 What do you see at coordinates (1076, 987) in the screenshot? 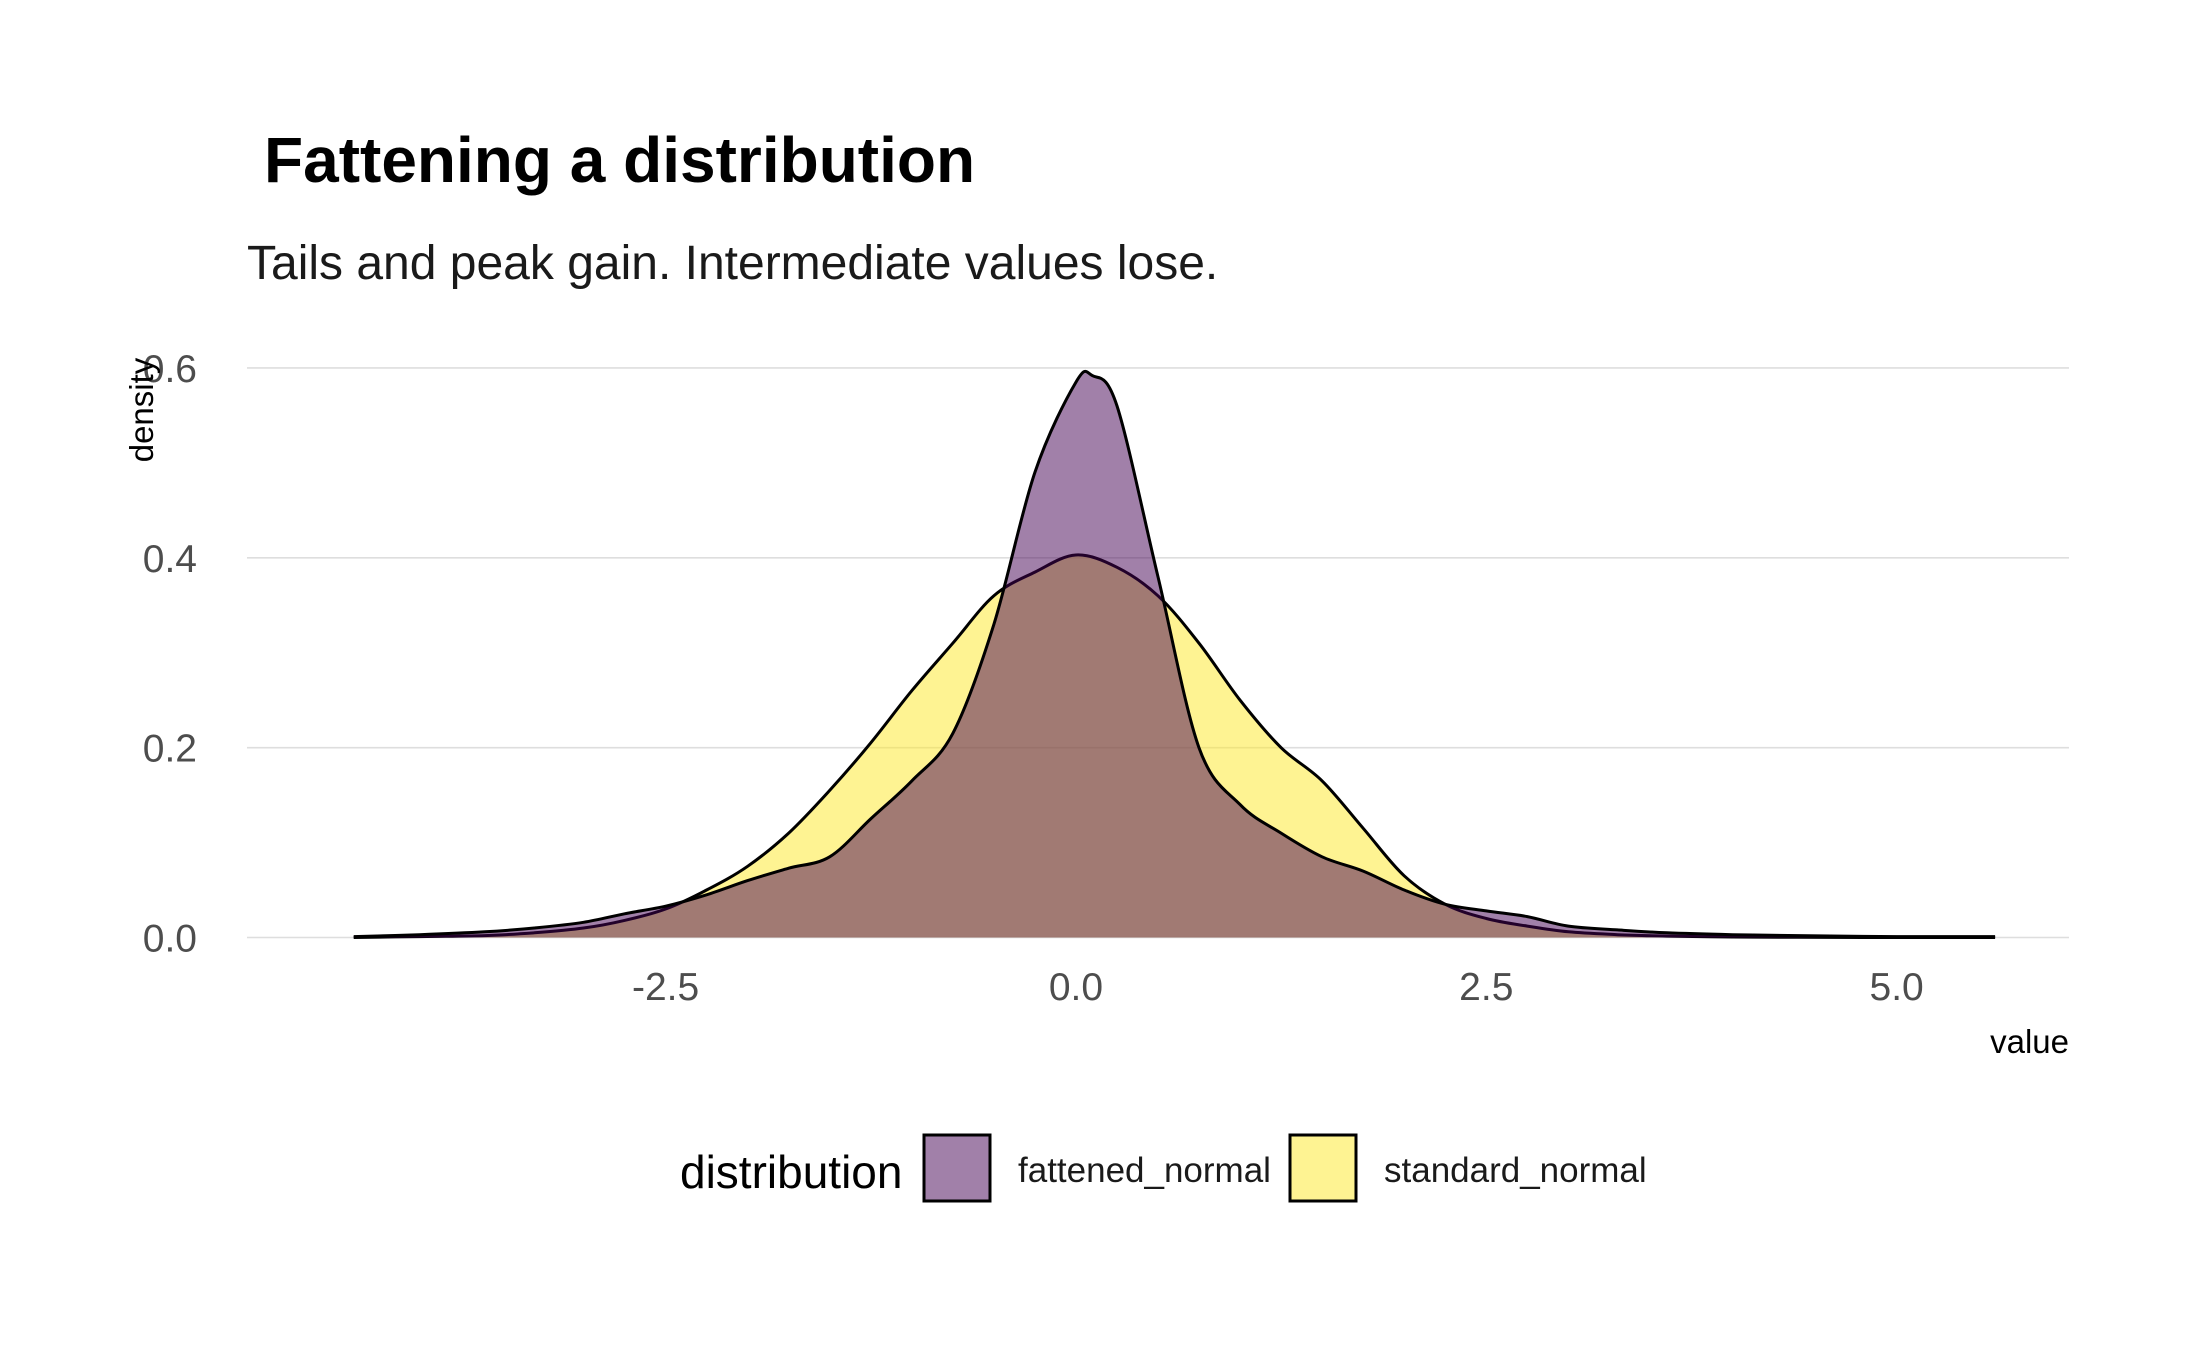
I see `x-tick-label-1: 0.0` at bounding box center [1076, 987].